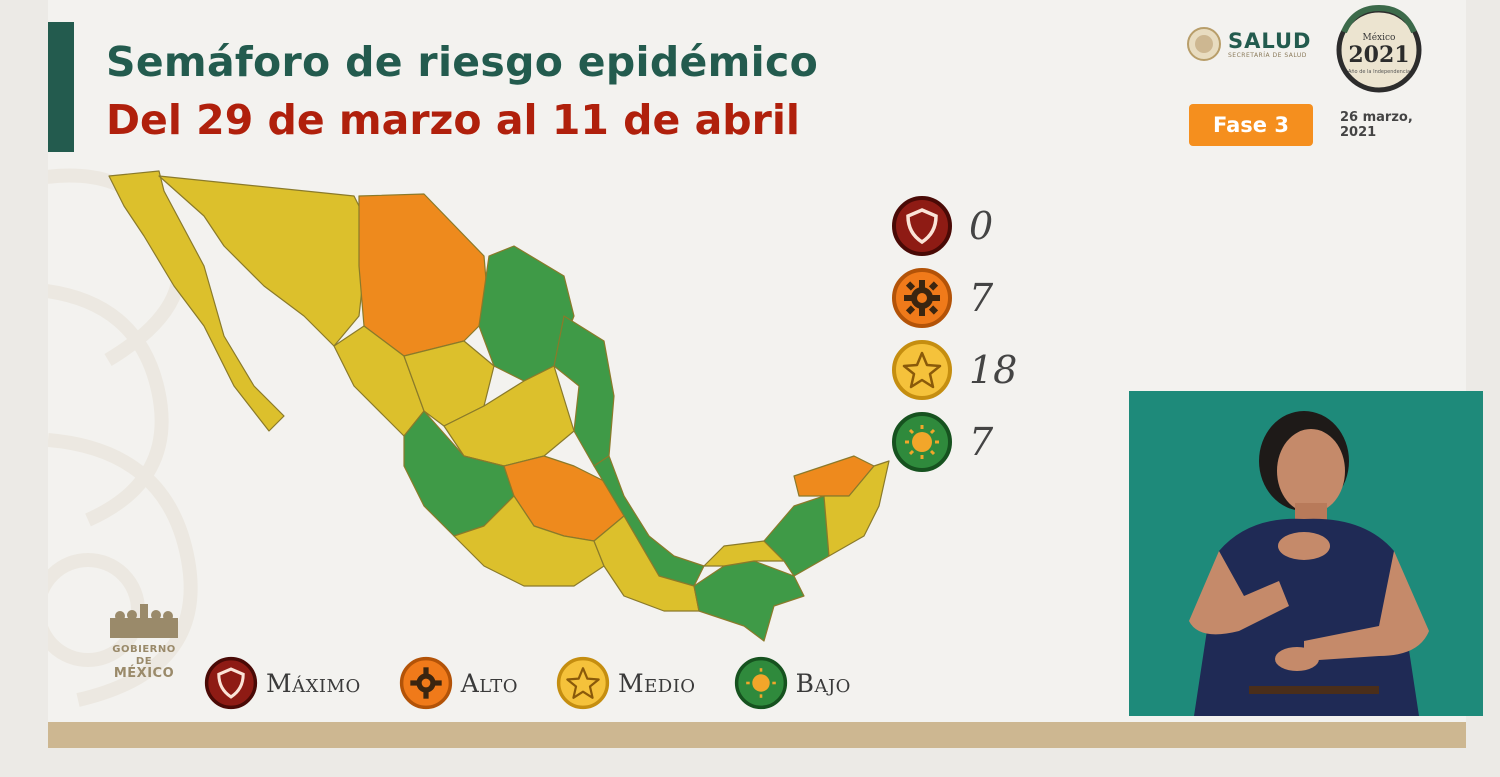  I want to click on salud-subtitle: SECRETARÍA DE SALUD, so click(1267, 55).